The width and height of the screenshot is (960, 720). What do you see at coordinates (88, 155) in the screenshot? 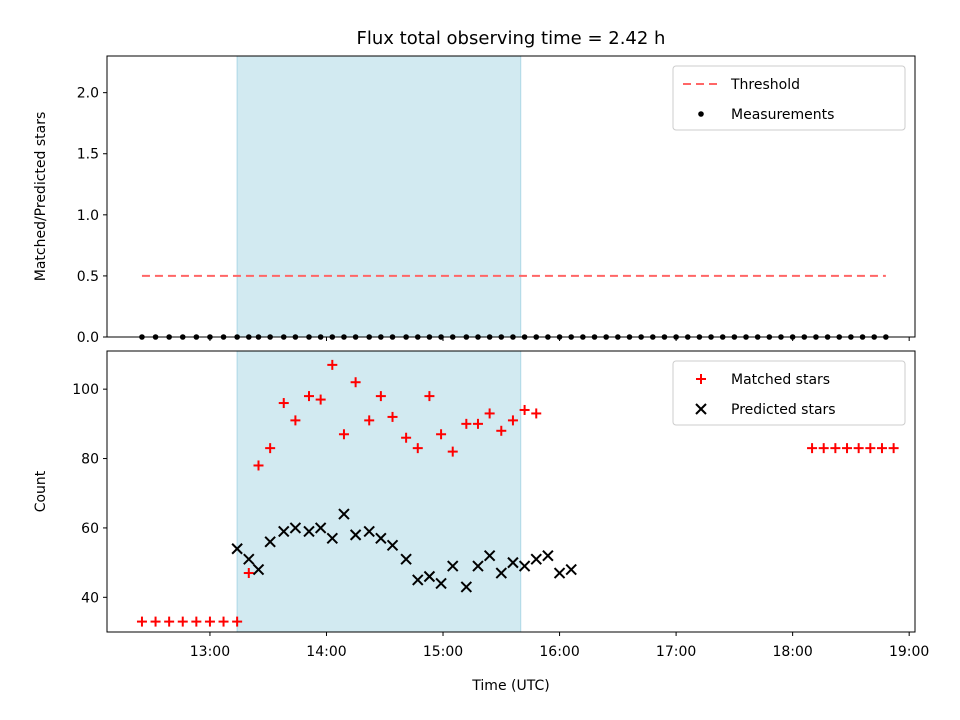
I see `y-tick-label: 1.5` at bounding box center [88, 155].